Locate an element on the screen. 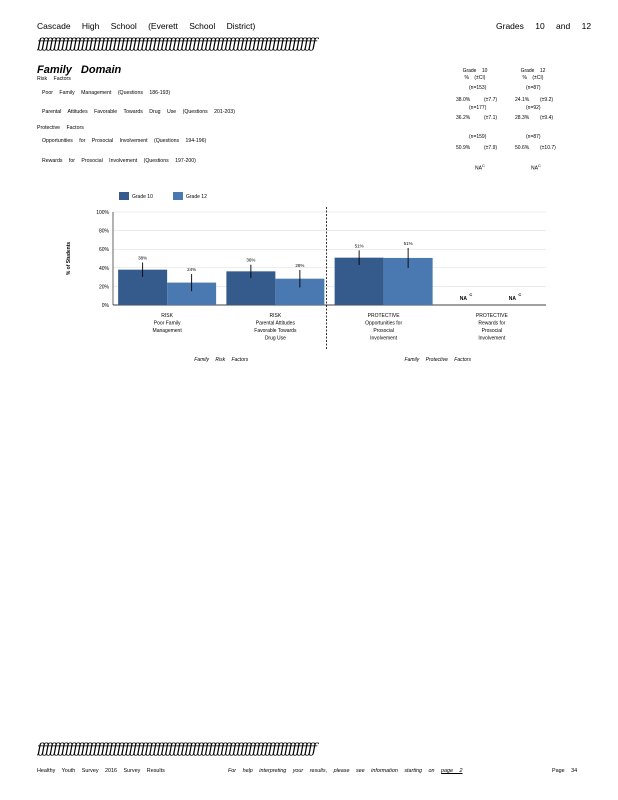  x-category-label: Poor Family is located at coordinates (167, 324).